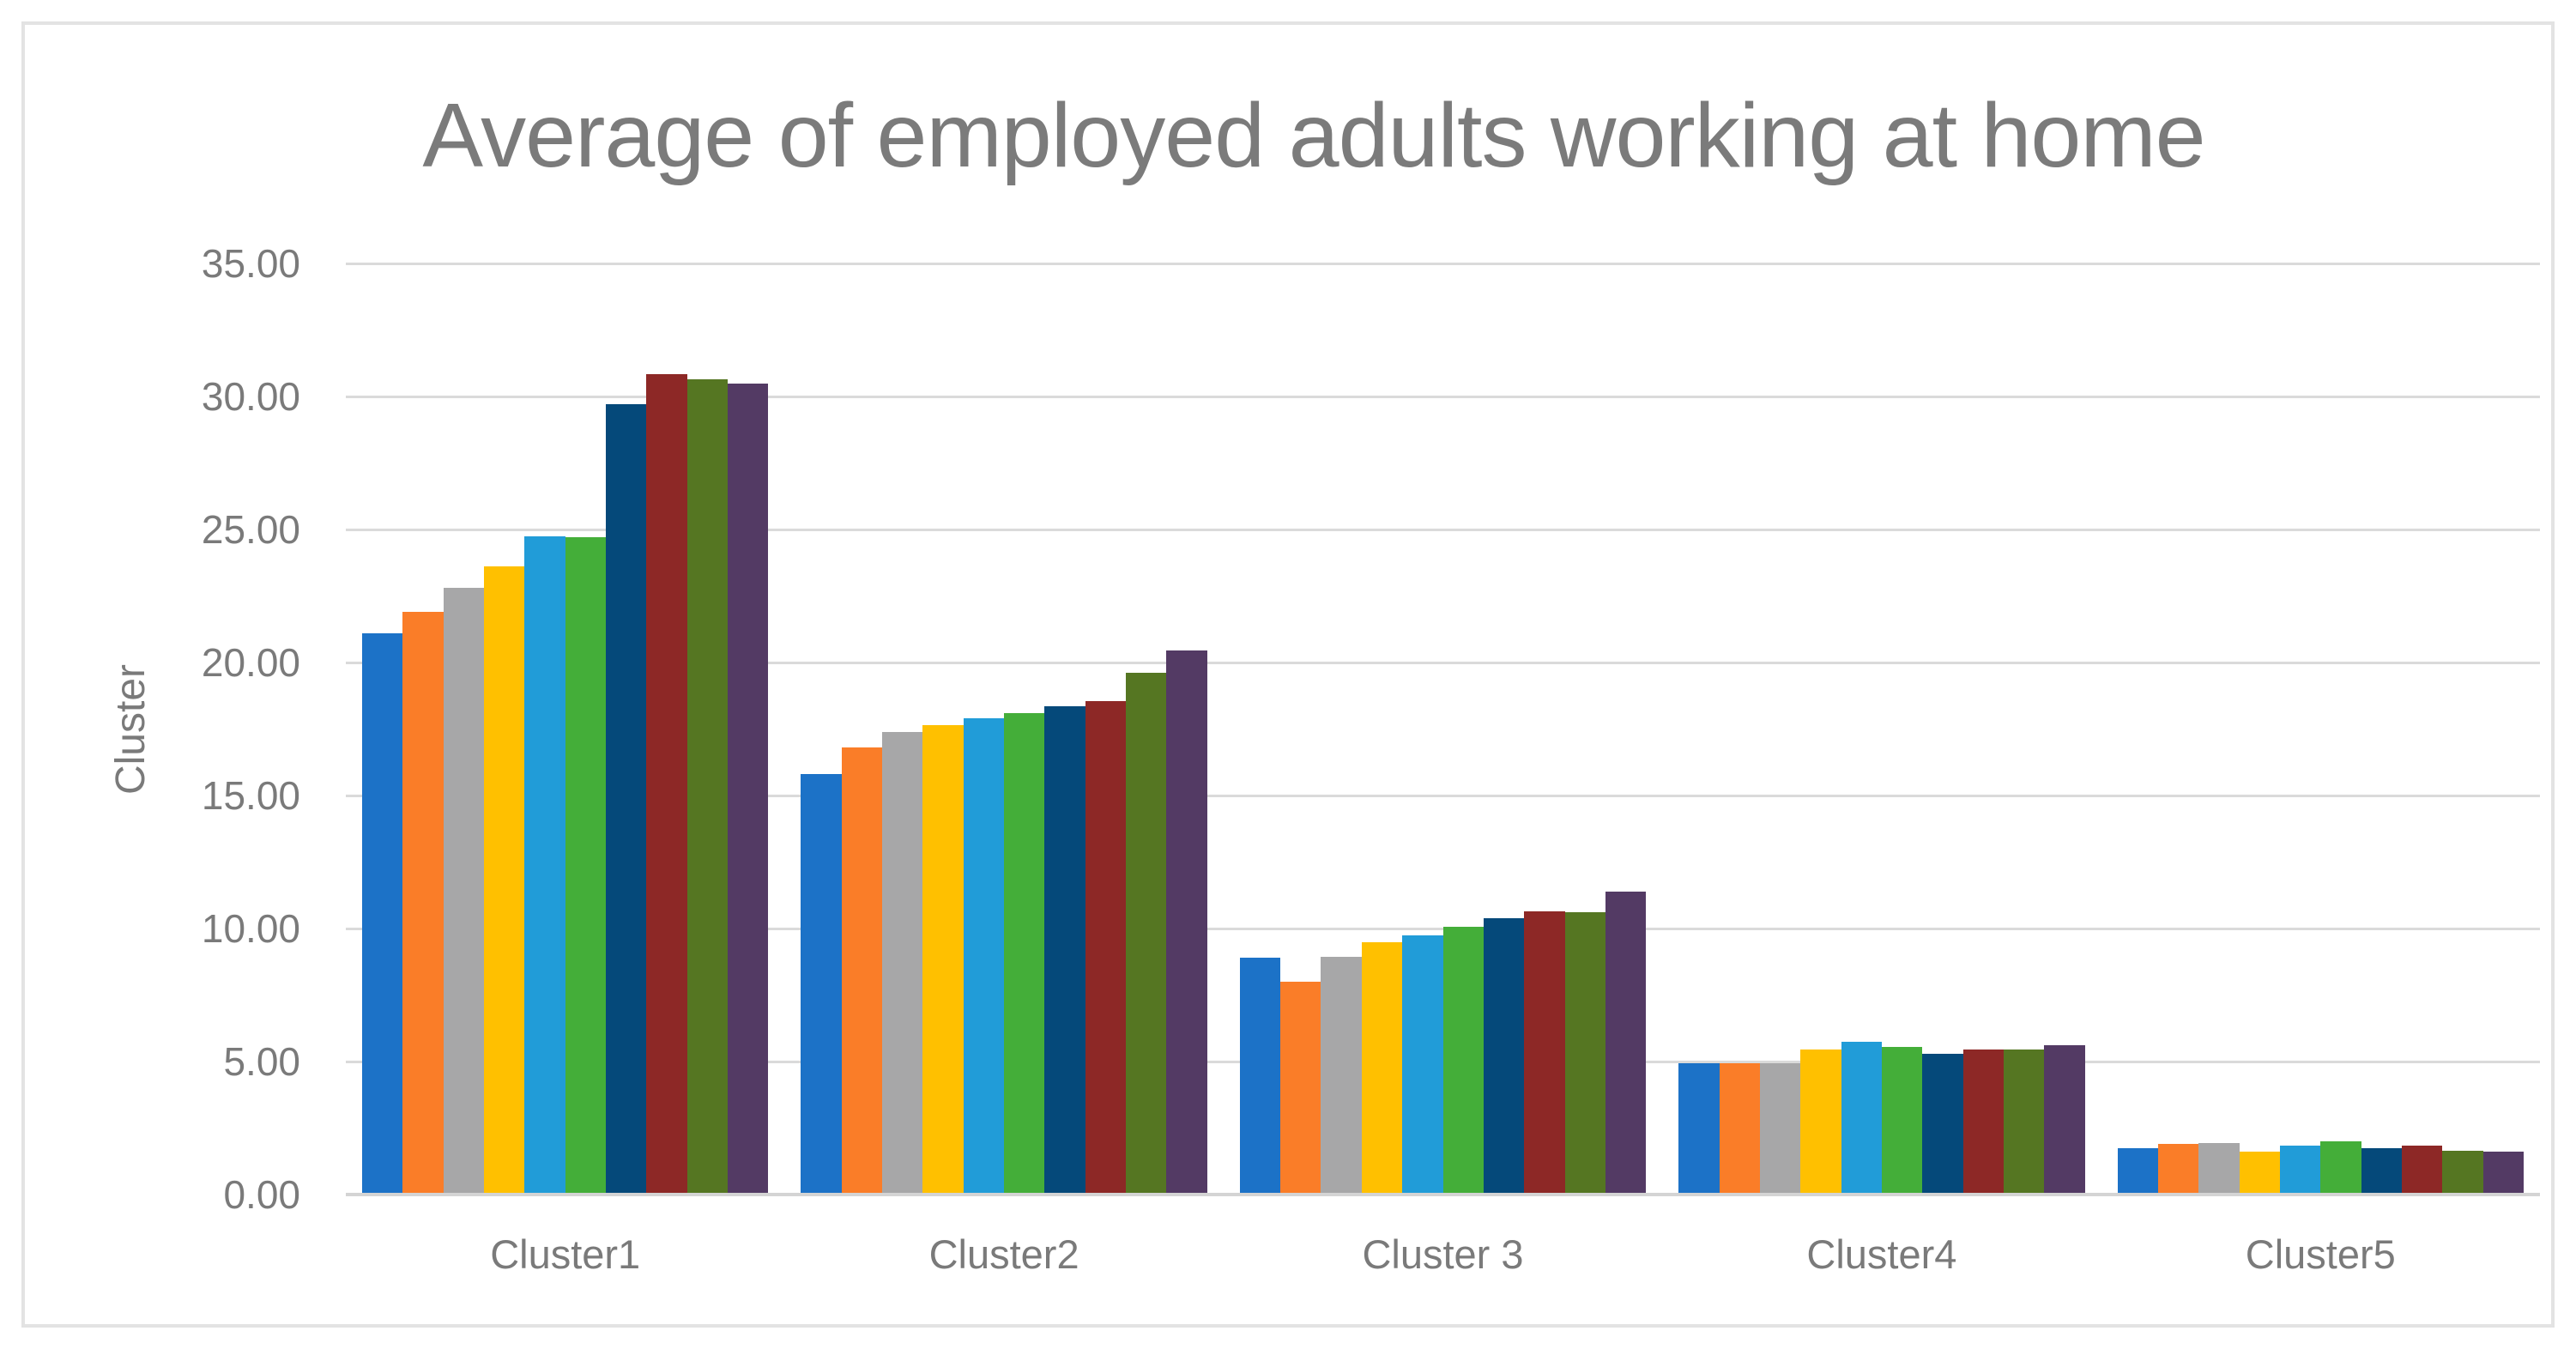 The height and width of the screenshot is (1349, 2576). Describe the element at coordinates (250, 929) in the screenshot. I see `y-tick-label: 10.00` at that location.